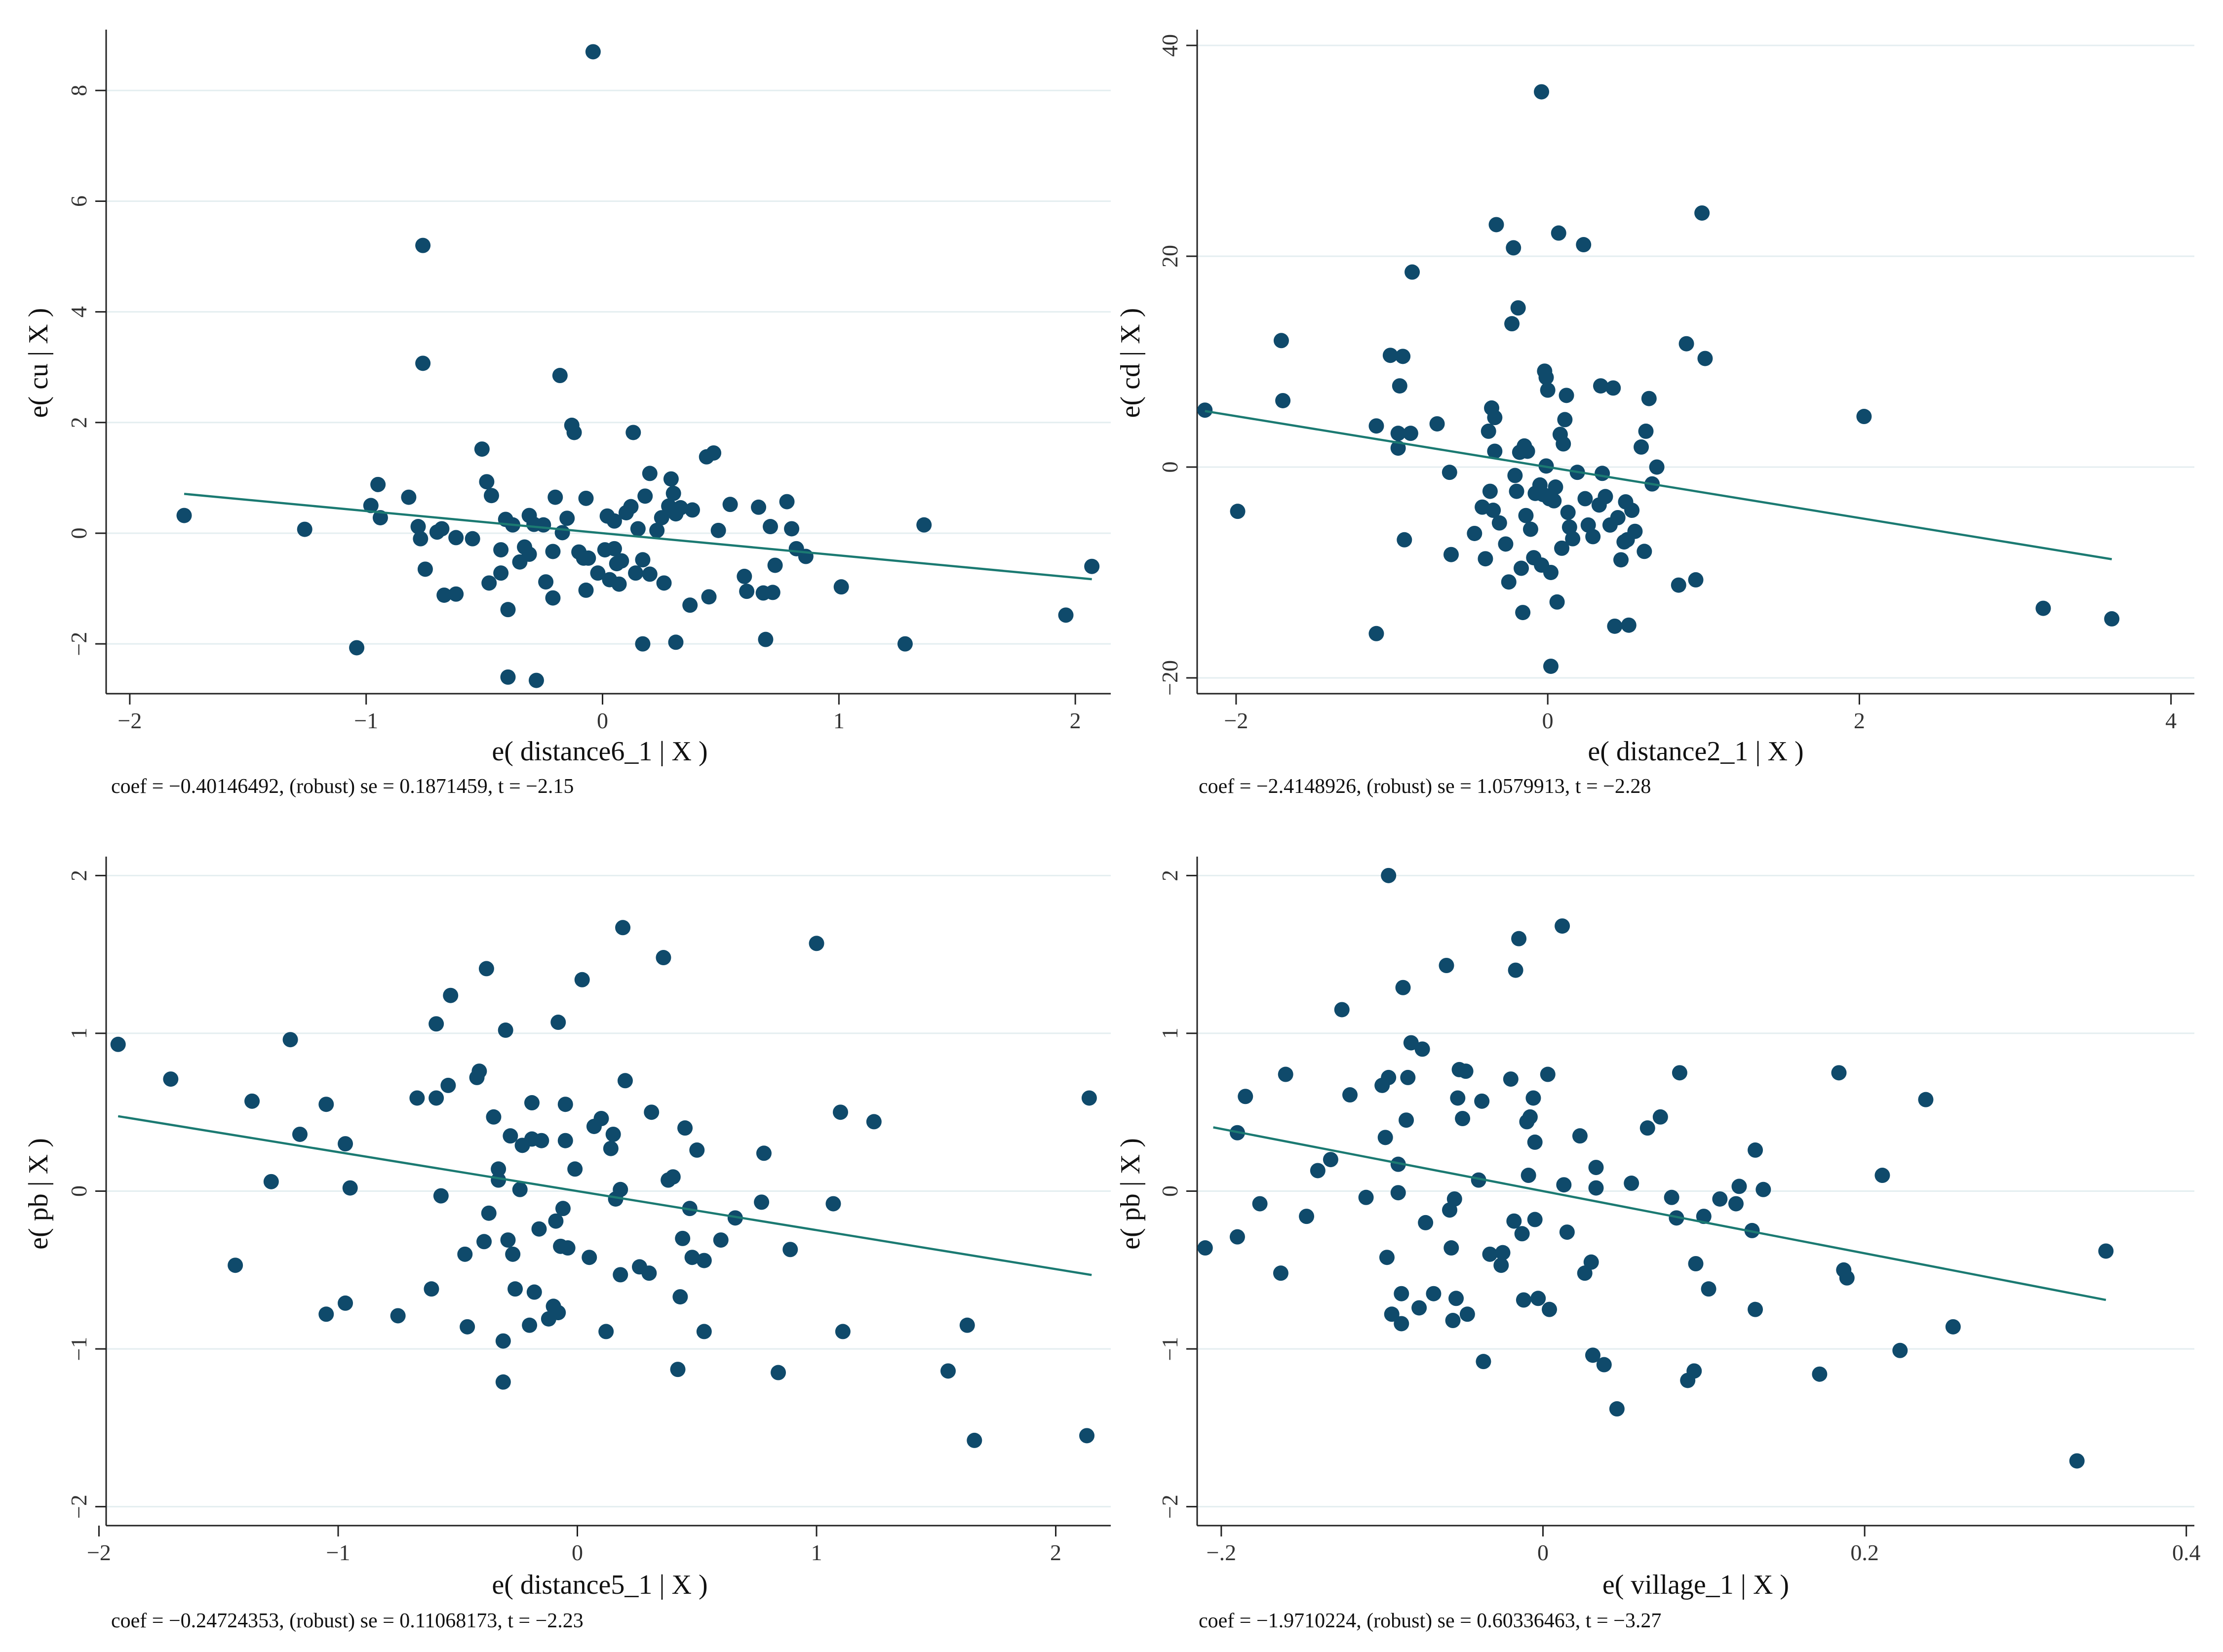 The image size is (2223, 1652). Describe the element at coordinates (78, 875) in the screenshot. I see `panel-2-y-tick-label-4: 2` at that location.